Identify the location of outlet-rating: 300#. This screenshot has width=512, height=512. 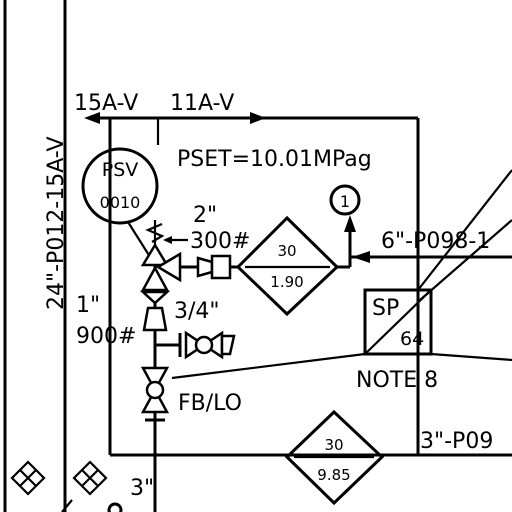
(220, 241).